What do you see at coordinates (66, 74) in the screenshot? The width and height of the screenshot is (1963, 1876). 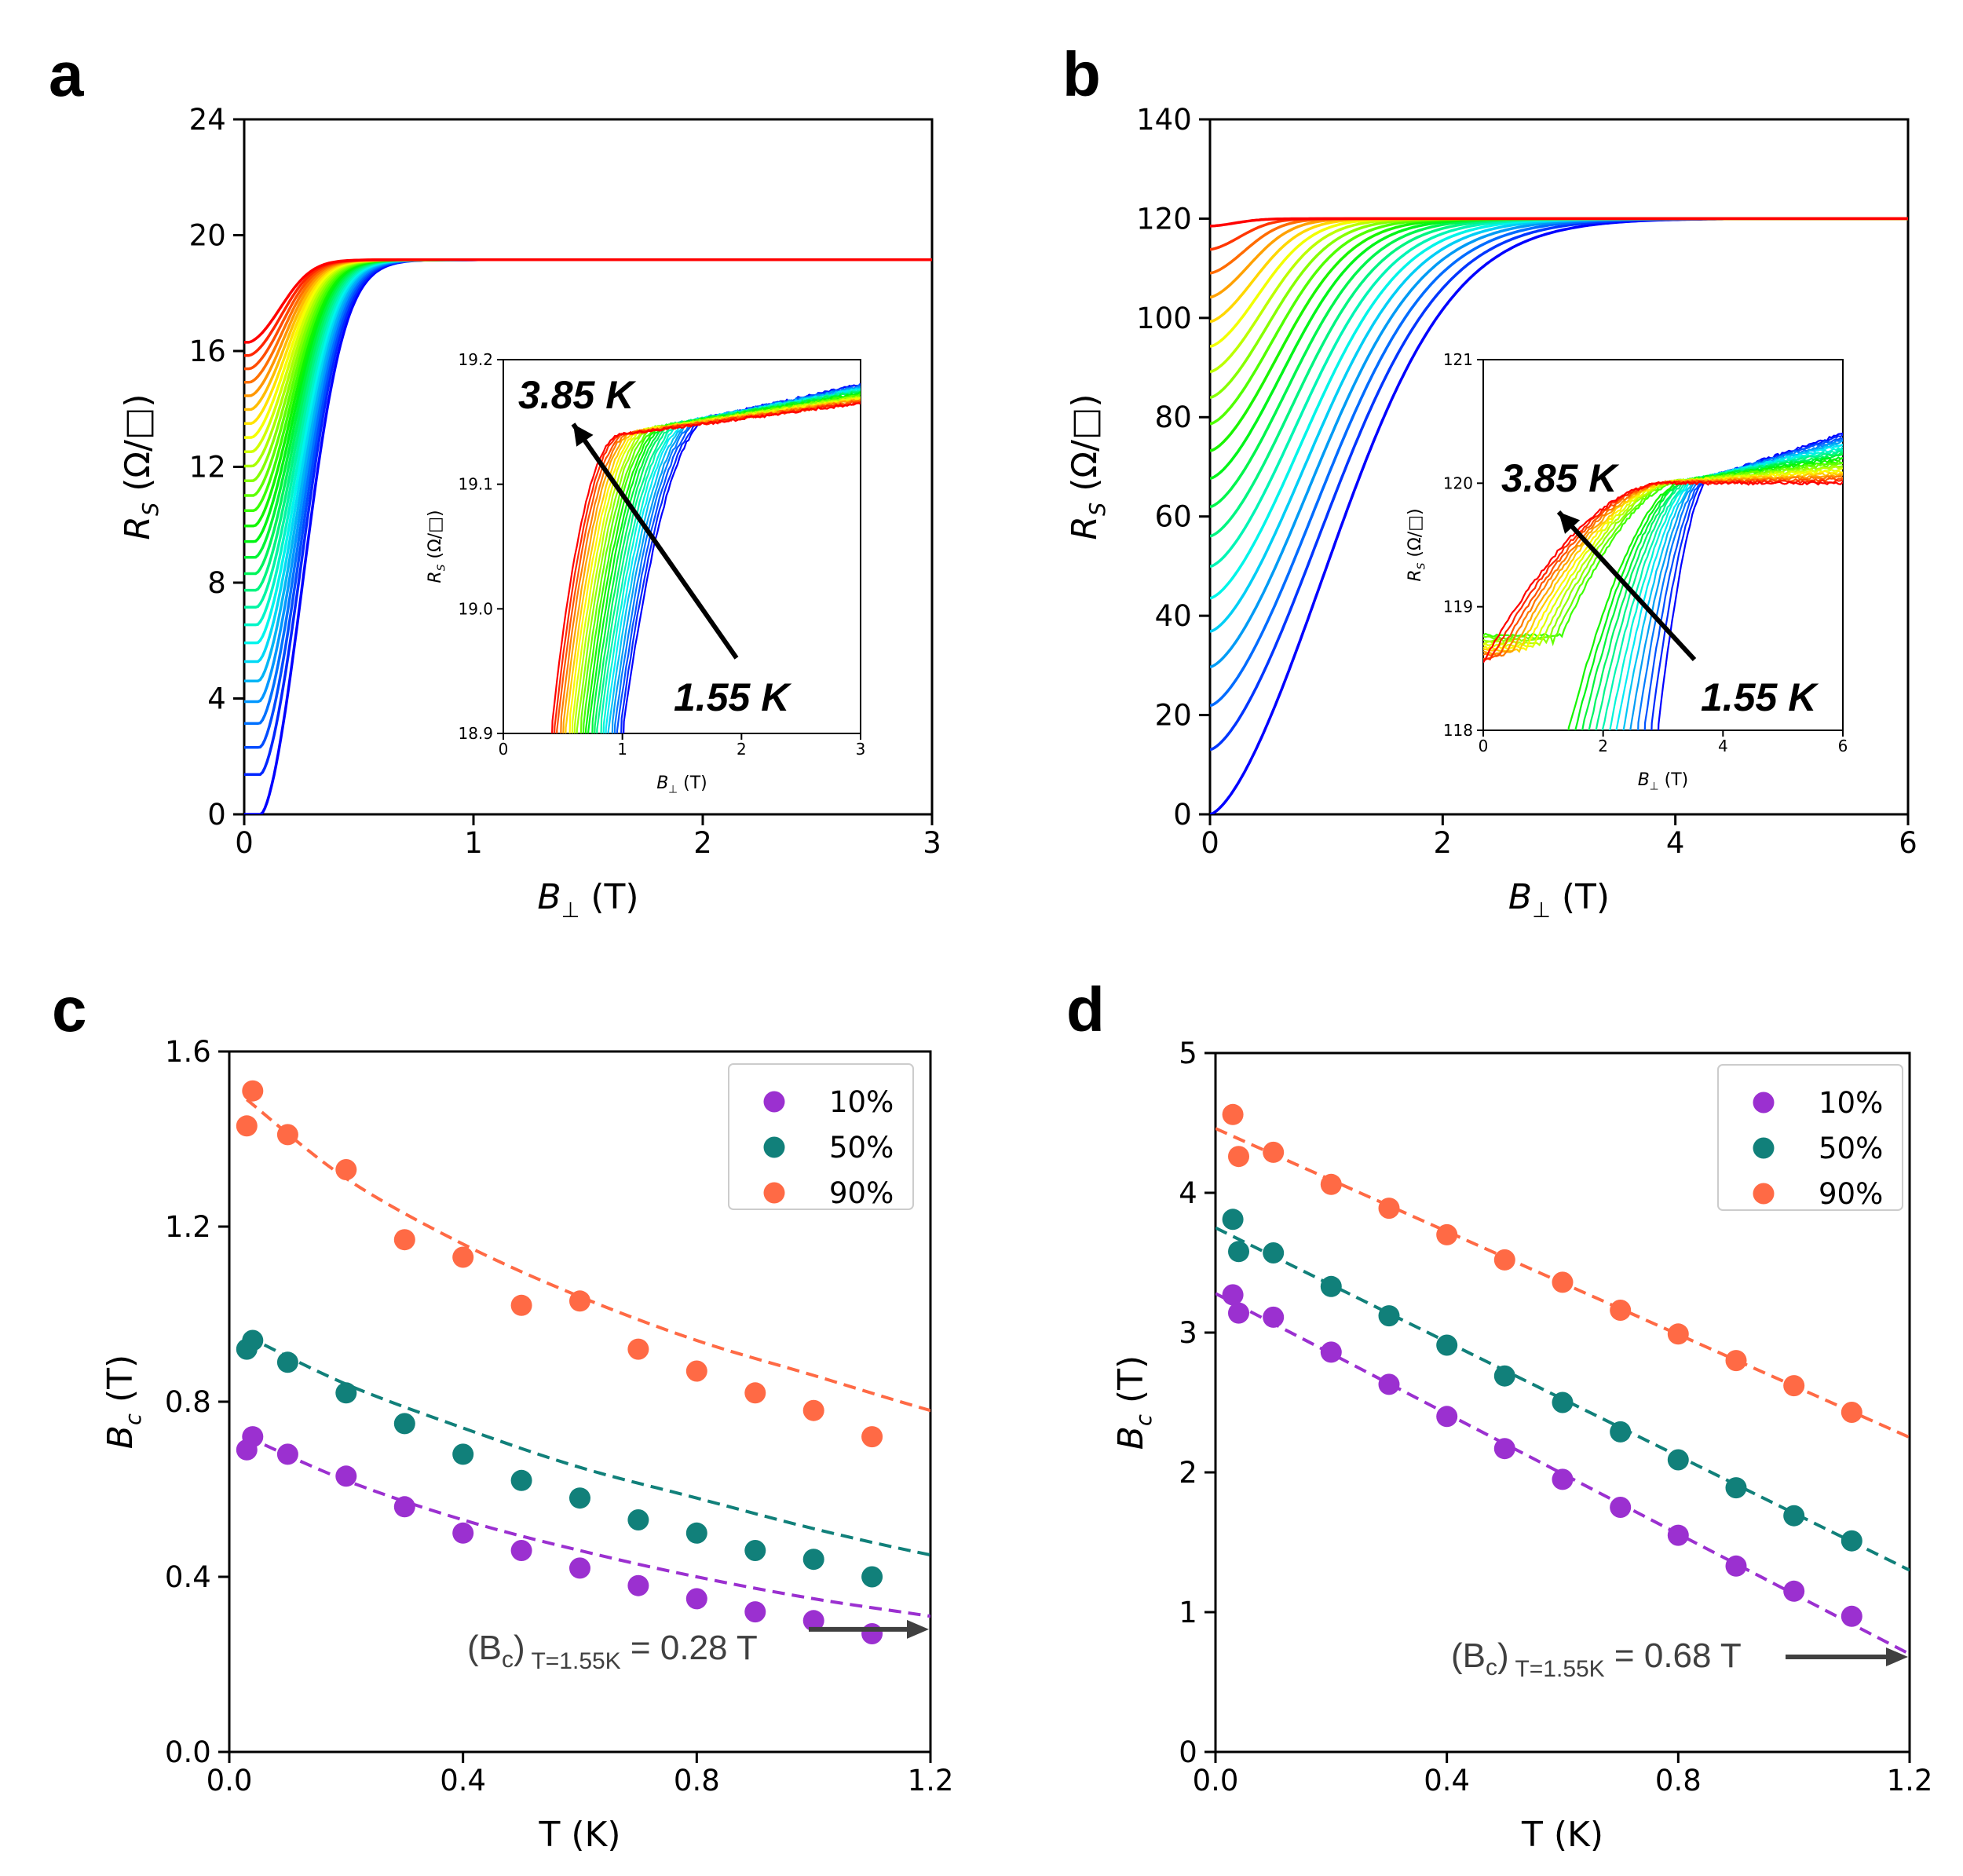 I see `panel-label-a: a` at bounding box center [66, 74].